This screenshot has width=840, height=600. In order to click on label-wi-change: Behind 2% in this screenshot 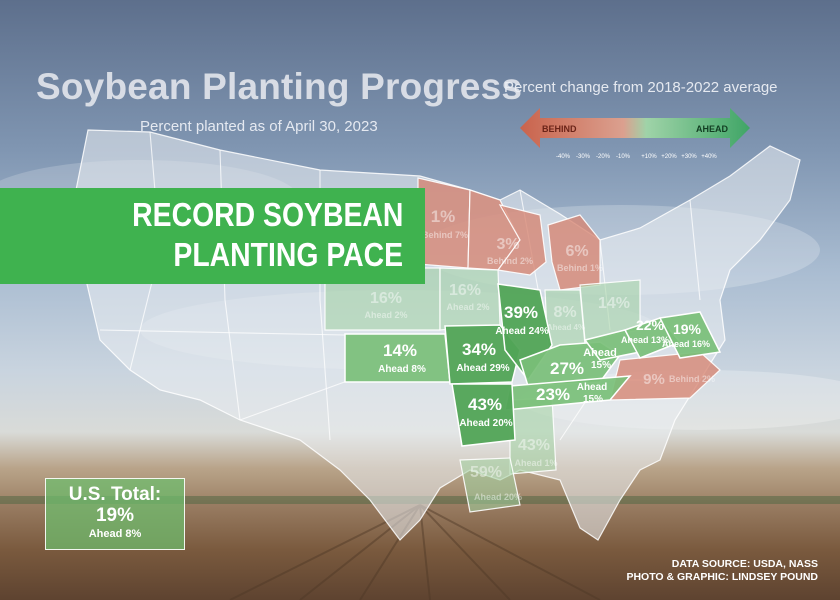, I will do `click(510, 261)`.